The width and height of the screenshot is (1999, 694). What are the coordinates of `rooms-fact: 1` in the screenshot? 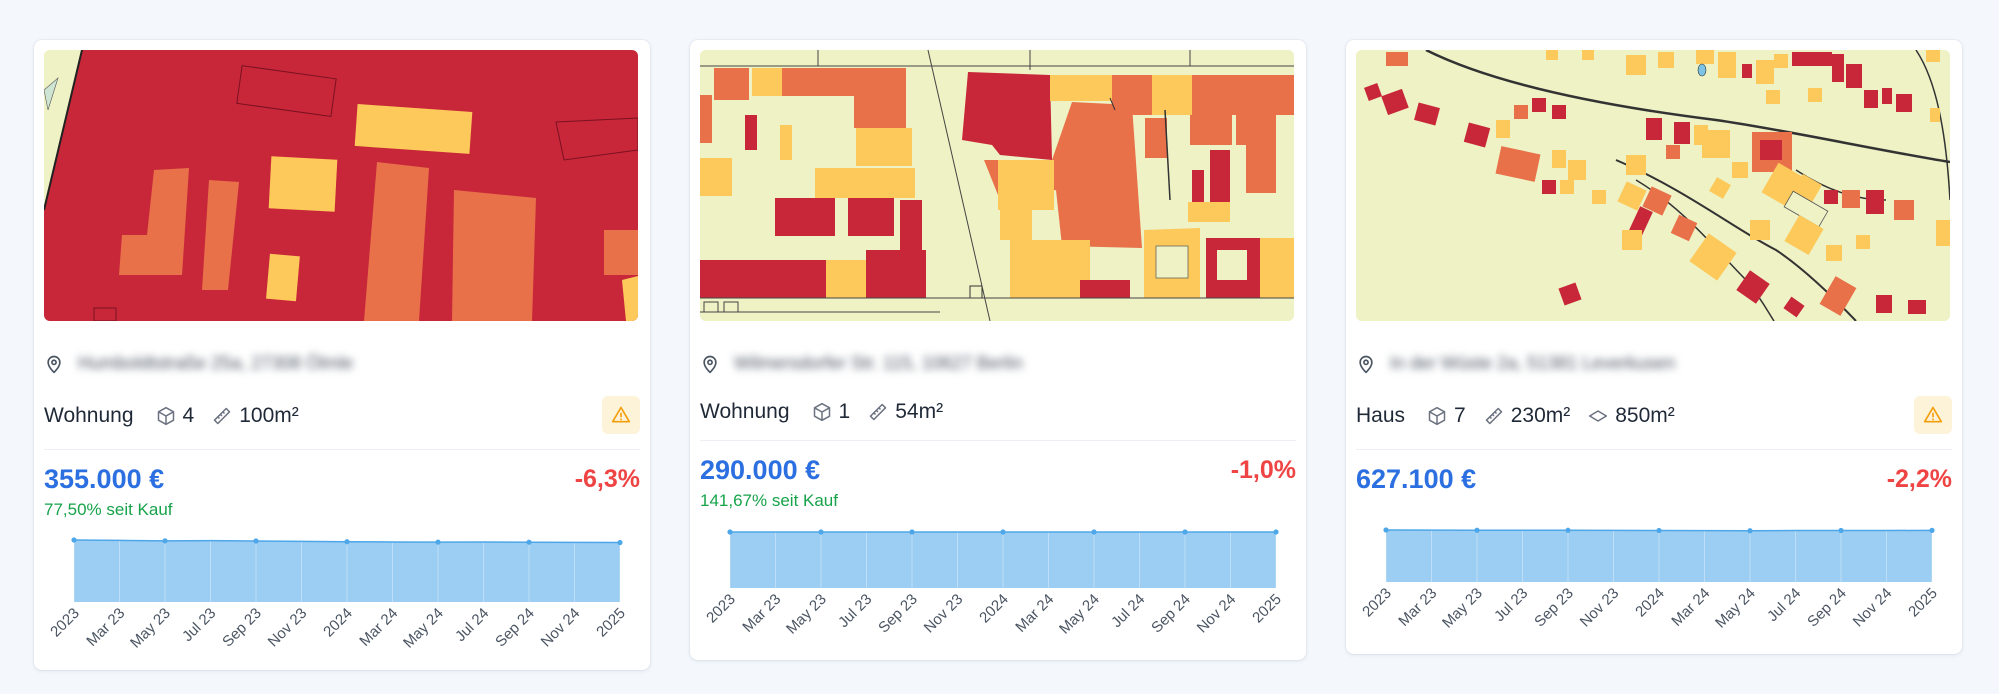 It's located at (831, 412).